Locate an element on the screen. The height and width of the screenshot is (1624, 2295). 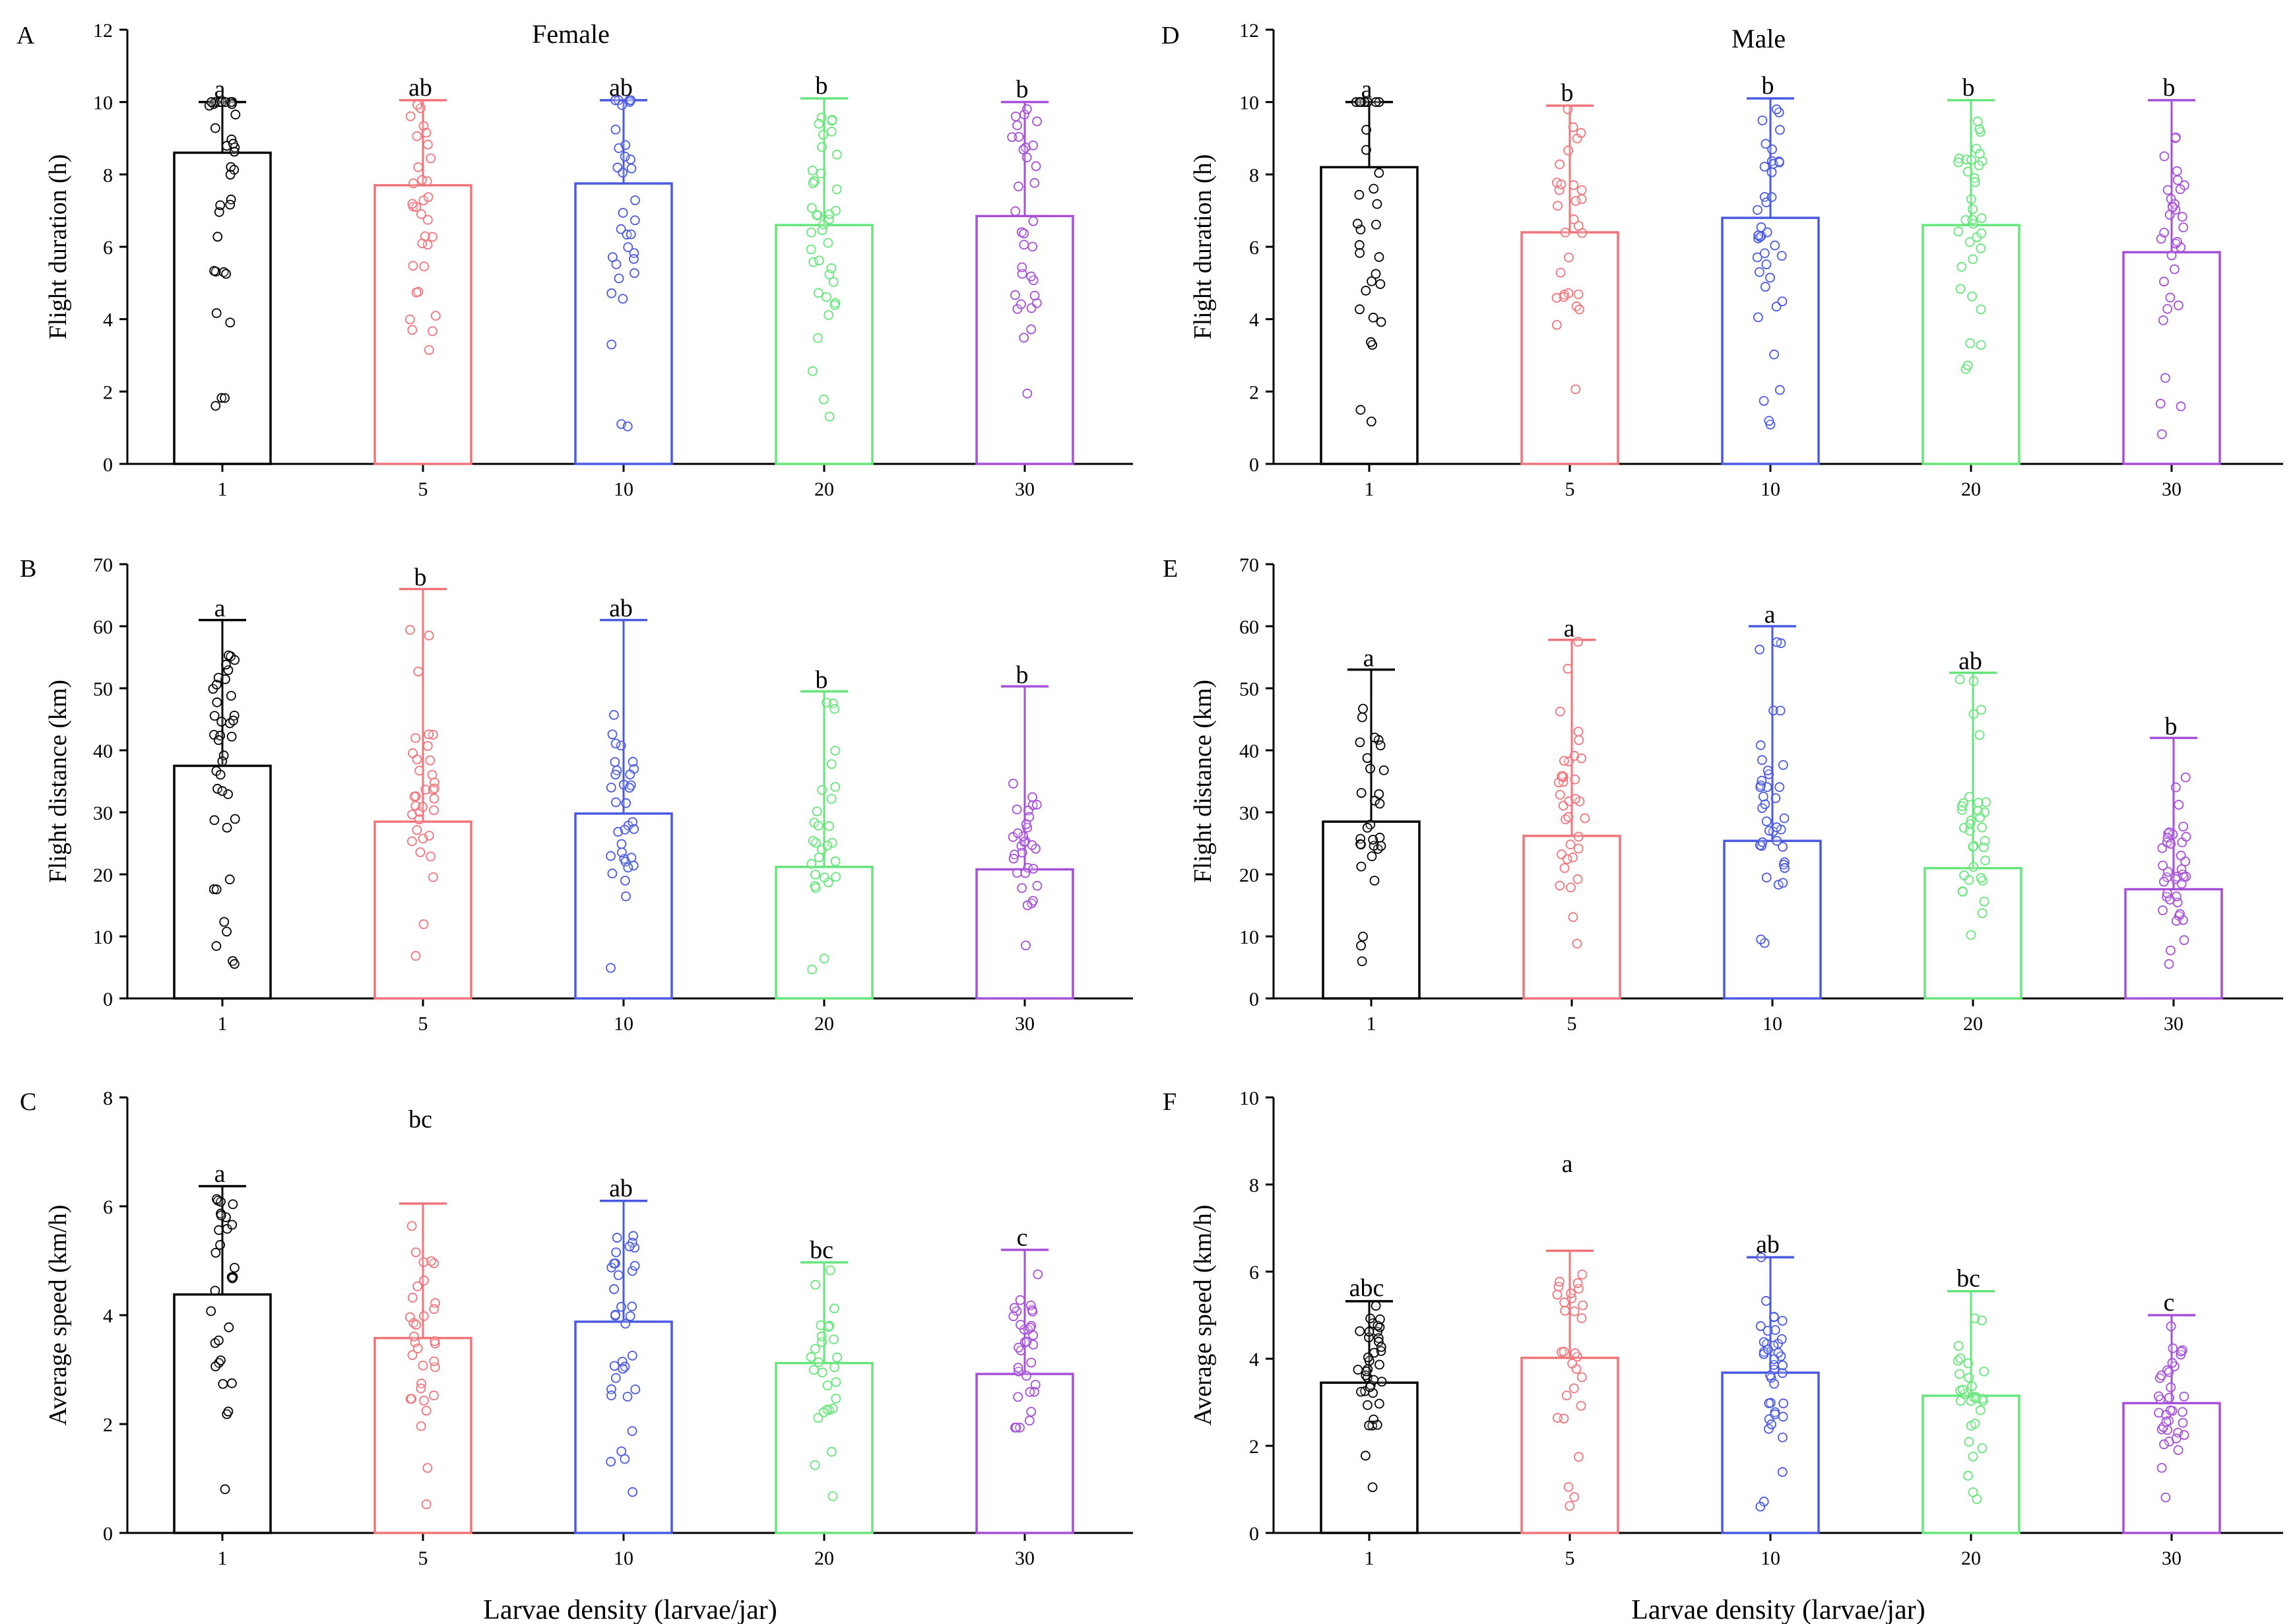
significance-letter: c is located at coordinates (2169, 1303).